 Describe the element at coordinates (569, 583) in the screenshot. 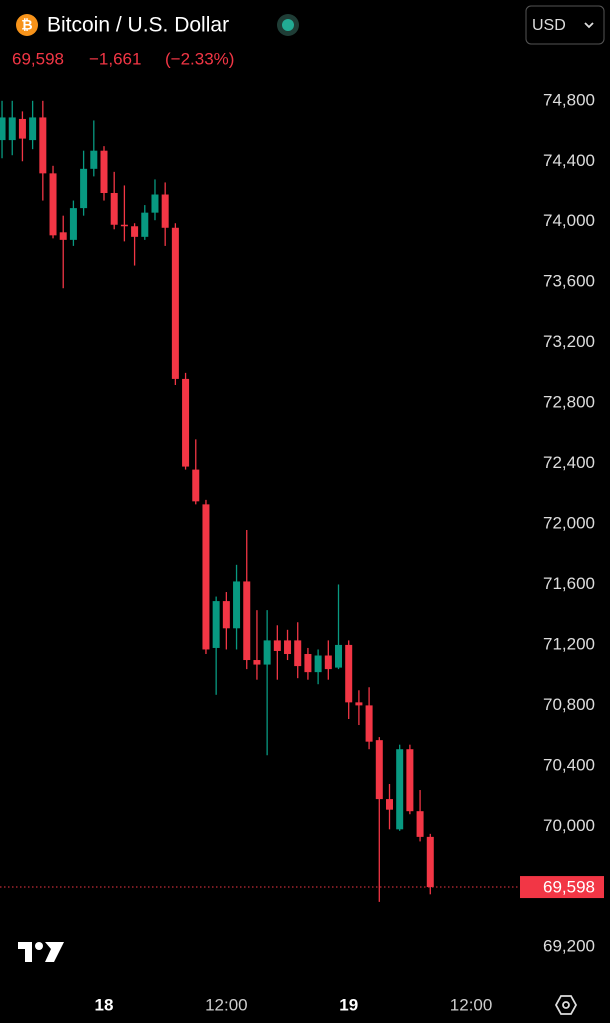

I see `y-tick-label: 71,600` at that location.